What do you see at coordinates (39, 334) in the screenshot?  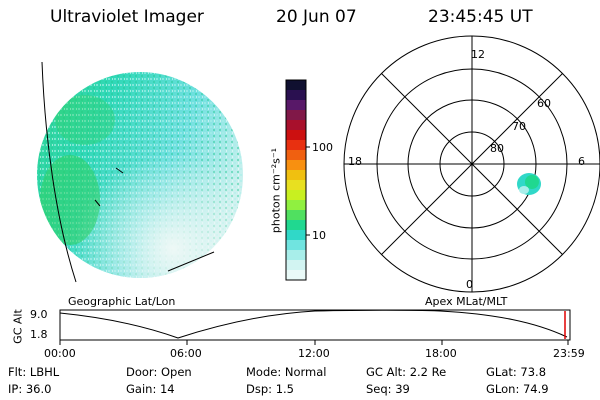 I see `timeline-ytick-min: 1.8` at bounding box center [39, 334].